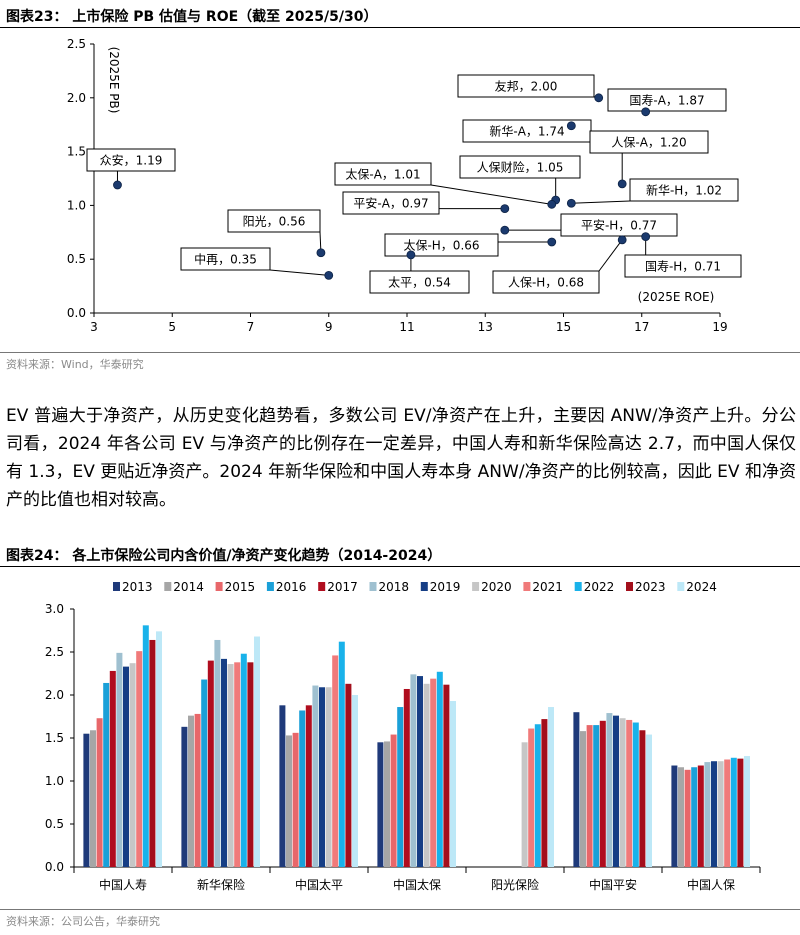  Describe the element at coordinates (342, 587) in the screenshot. I see `legend-label: 2017` at that location.